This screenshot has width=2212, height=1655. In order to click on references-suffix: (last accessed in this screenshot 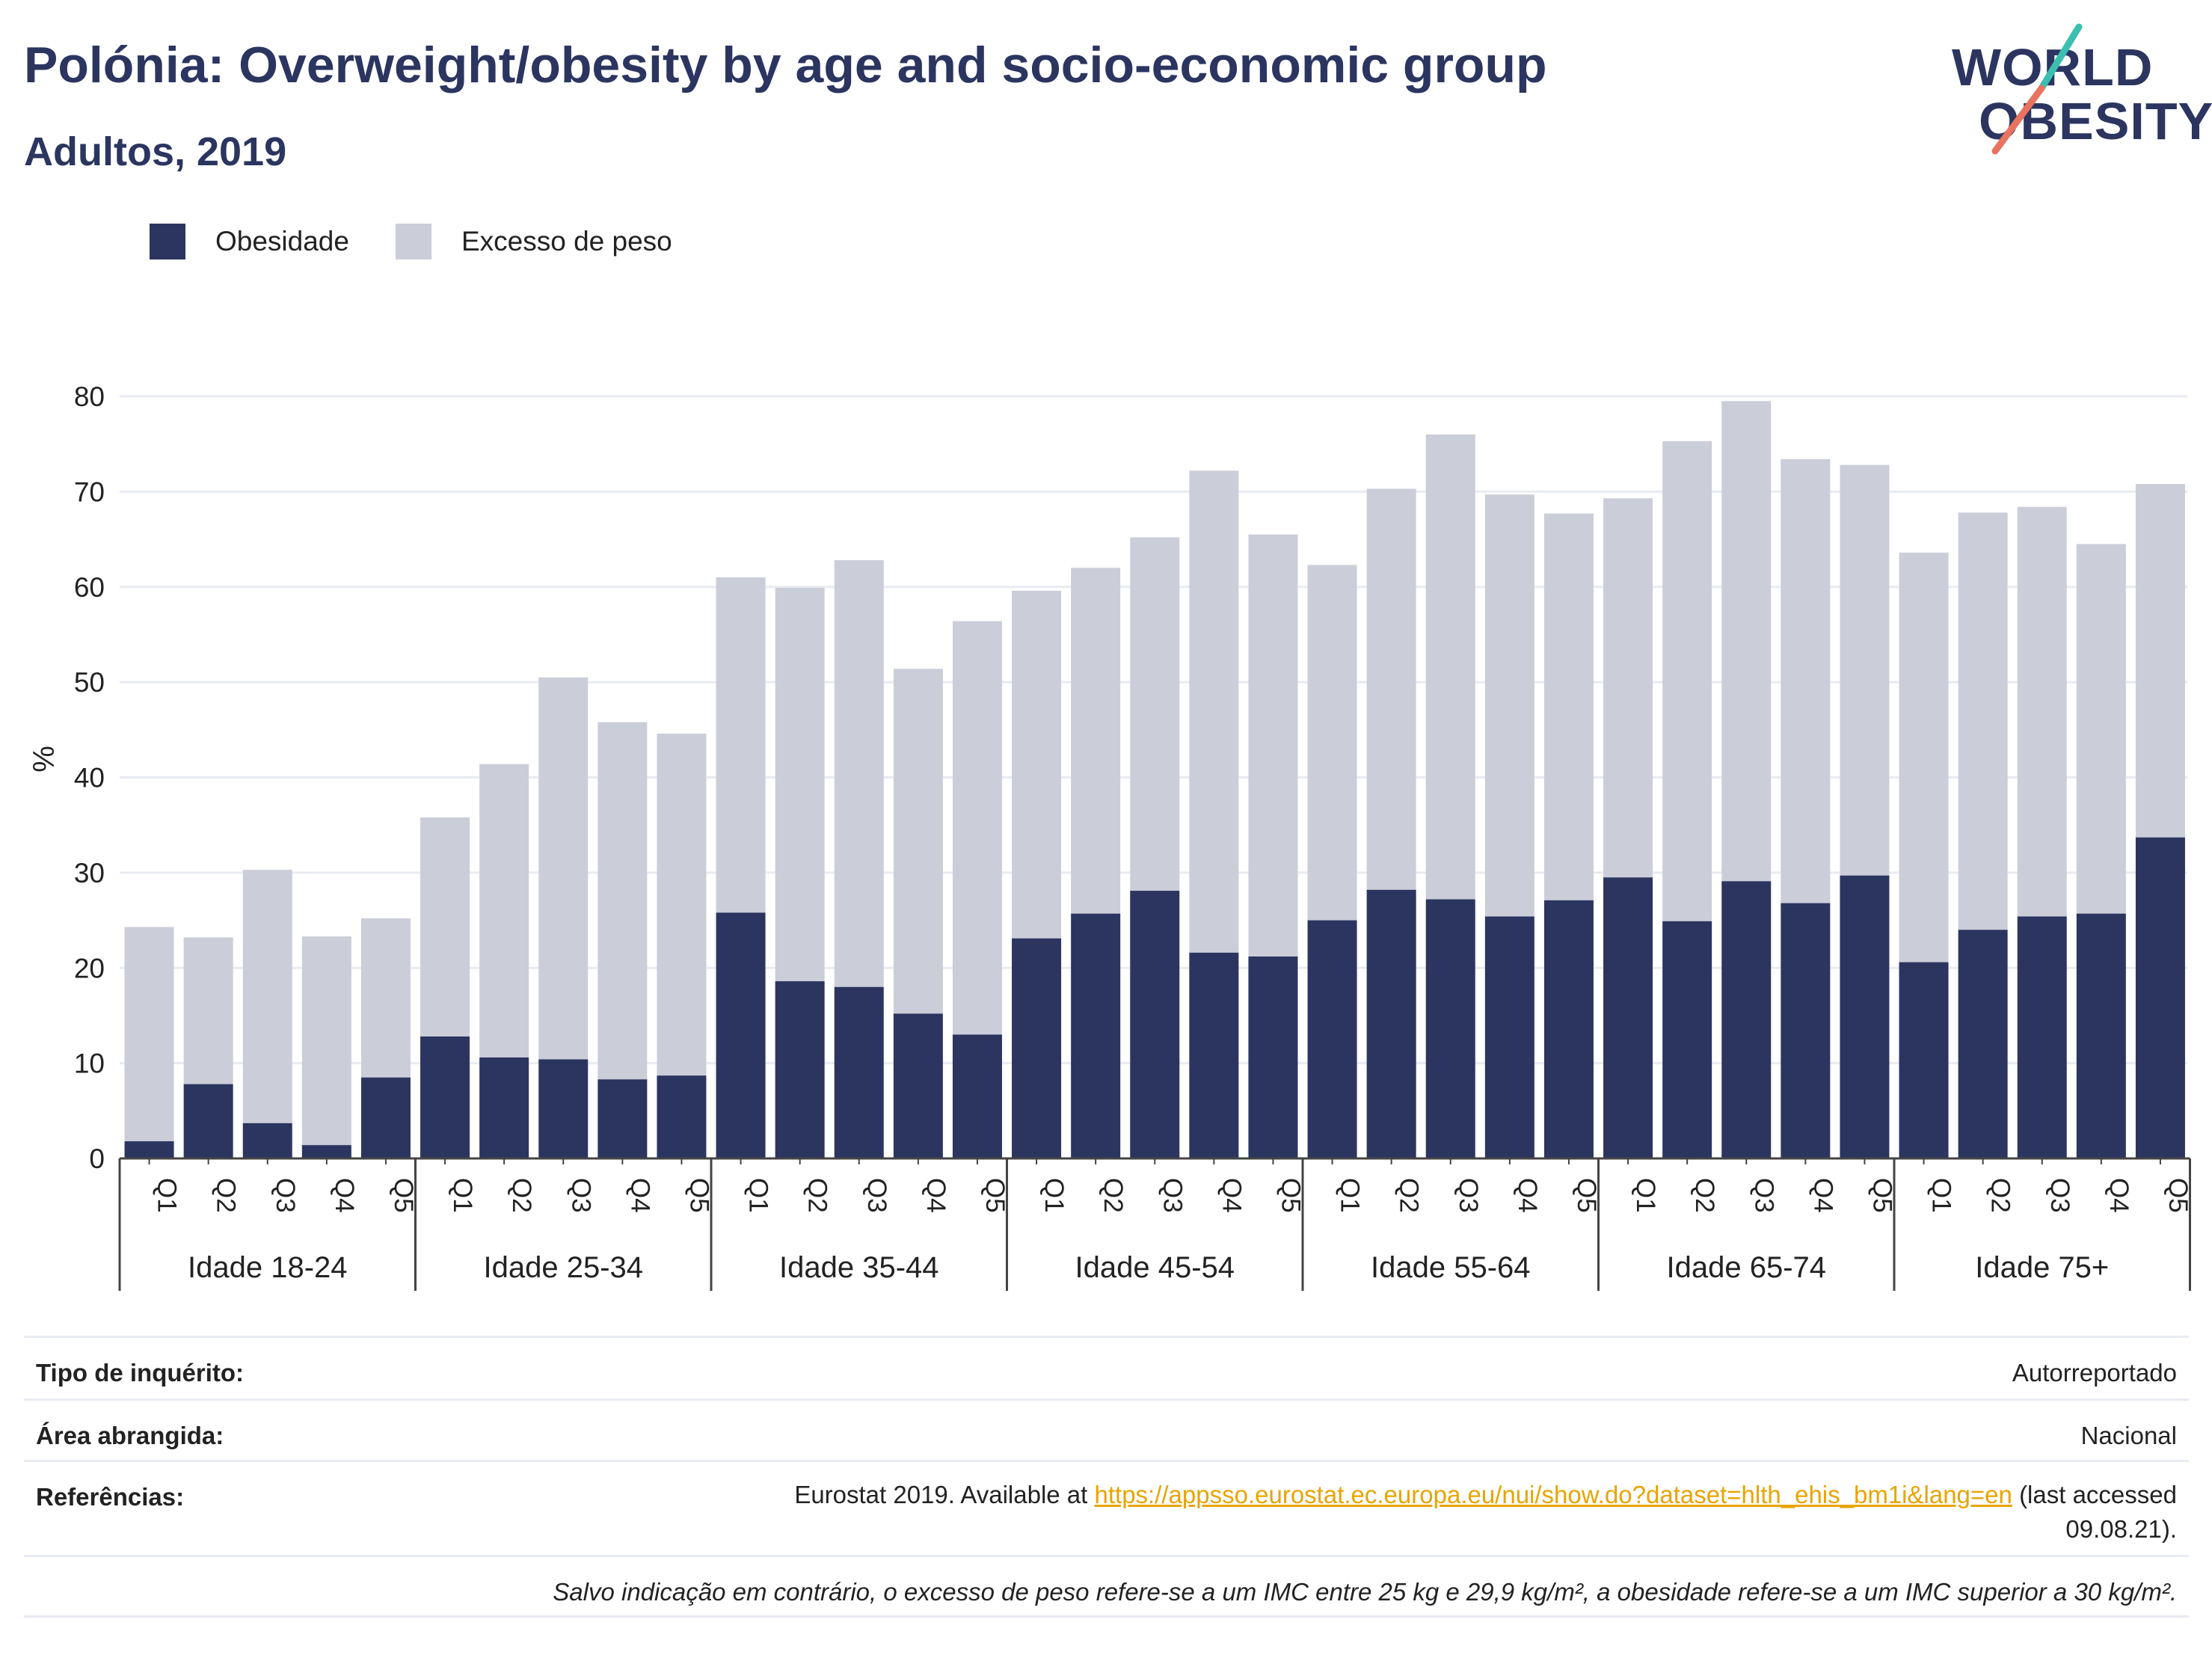, I will do `click(2098, 1494)`.